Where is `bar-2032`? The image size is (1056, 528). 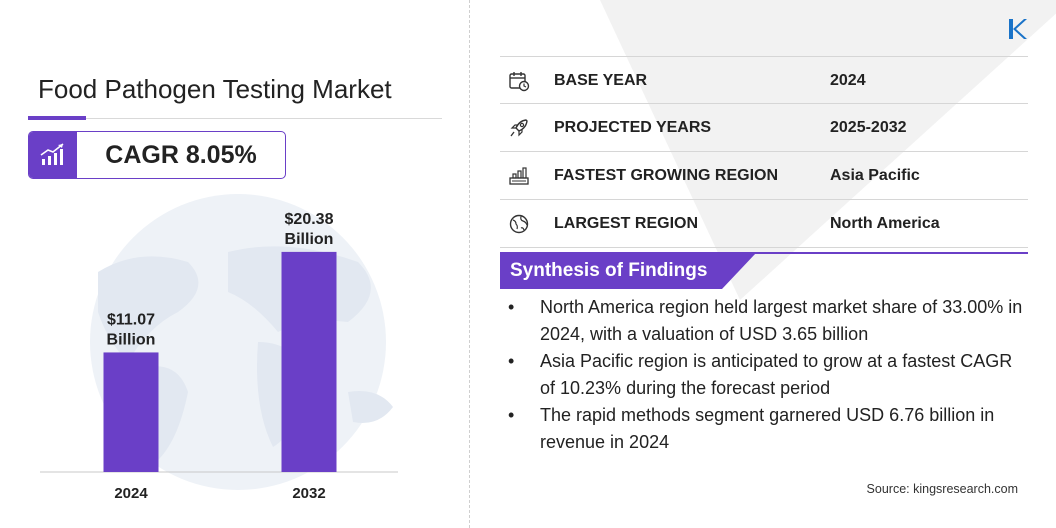 bar-2032 is located at coordinates (309, 361).